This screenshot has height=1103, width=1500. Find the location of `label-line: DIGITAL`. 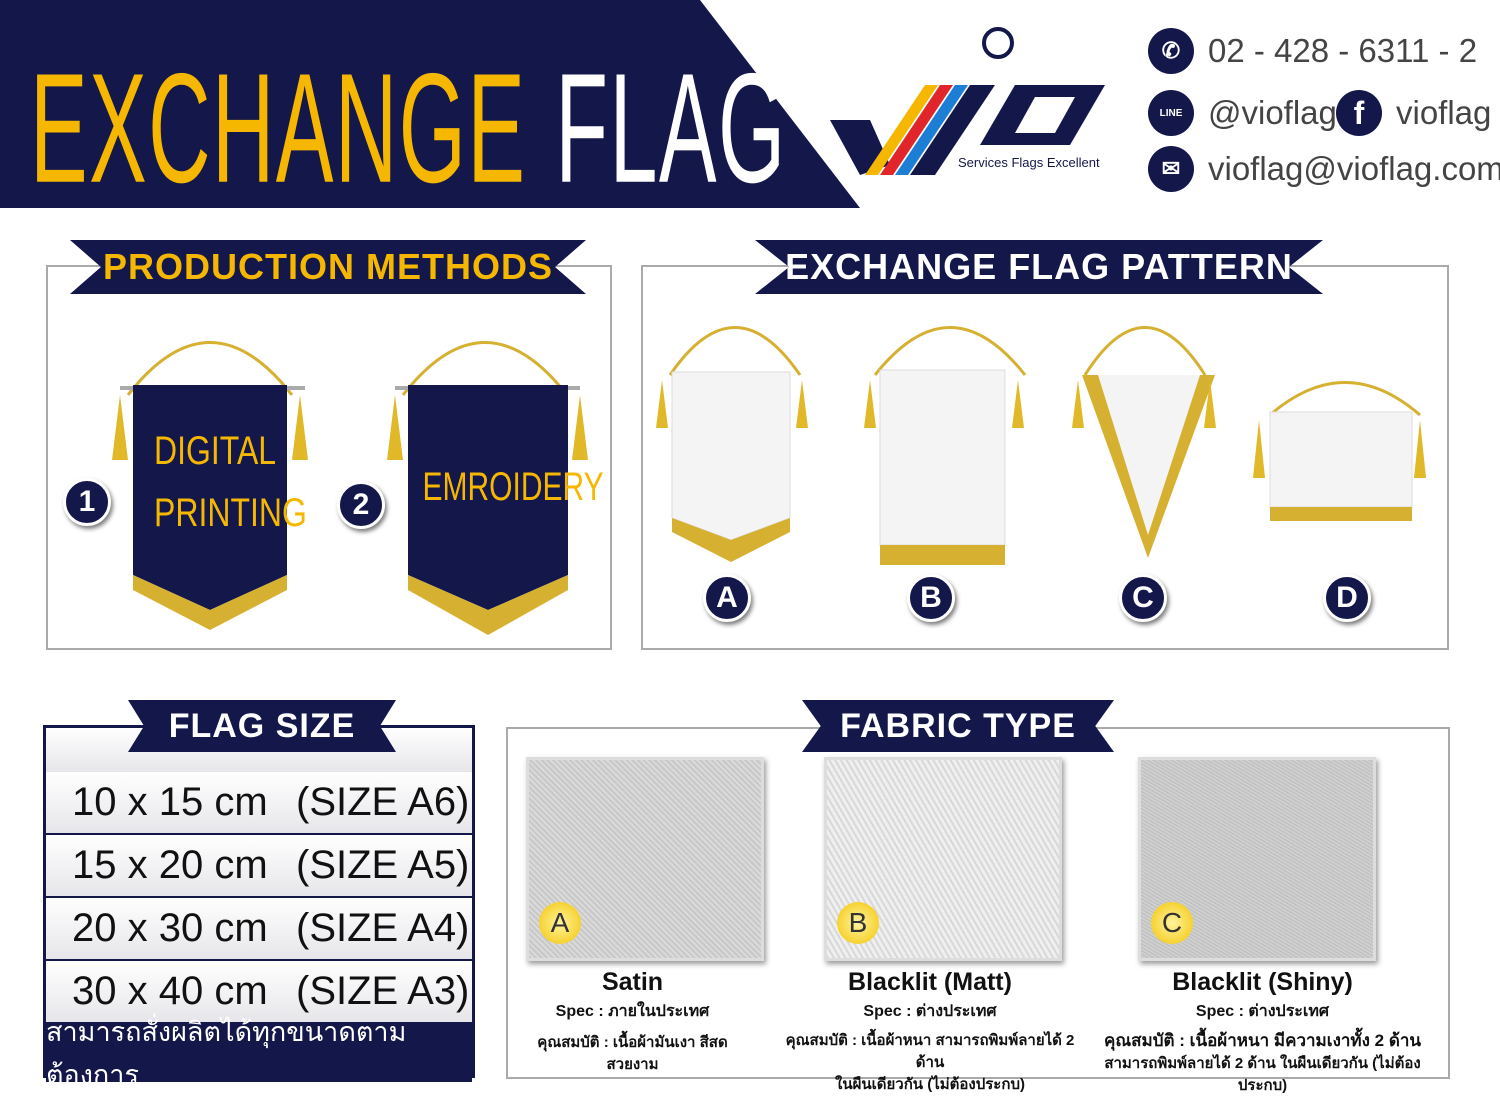

label-line: DIGITAL is located at coordinates (215, 451).